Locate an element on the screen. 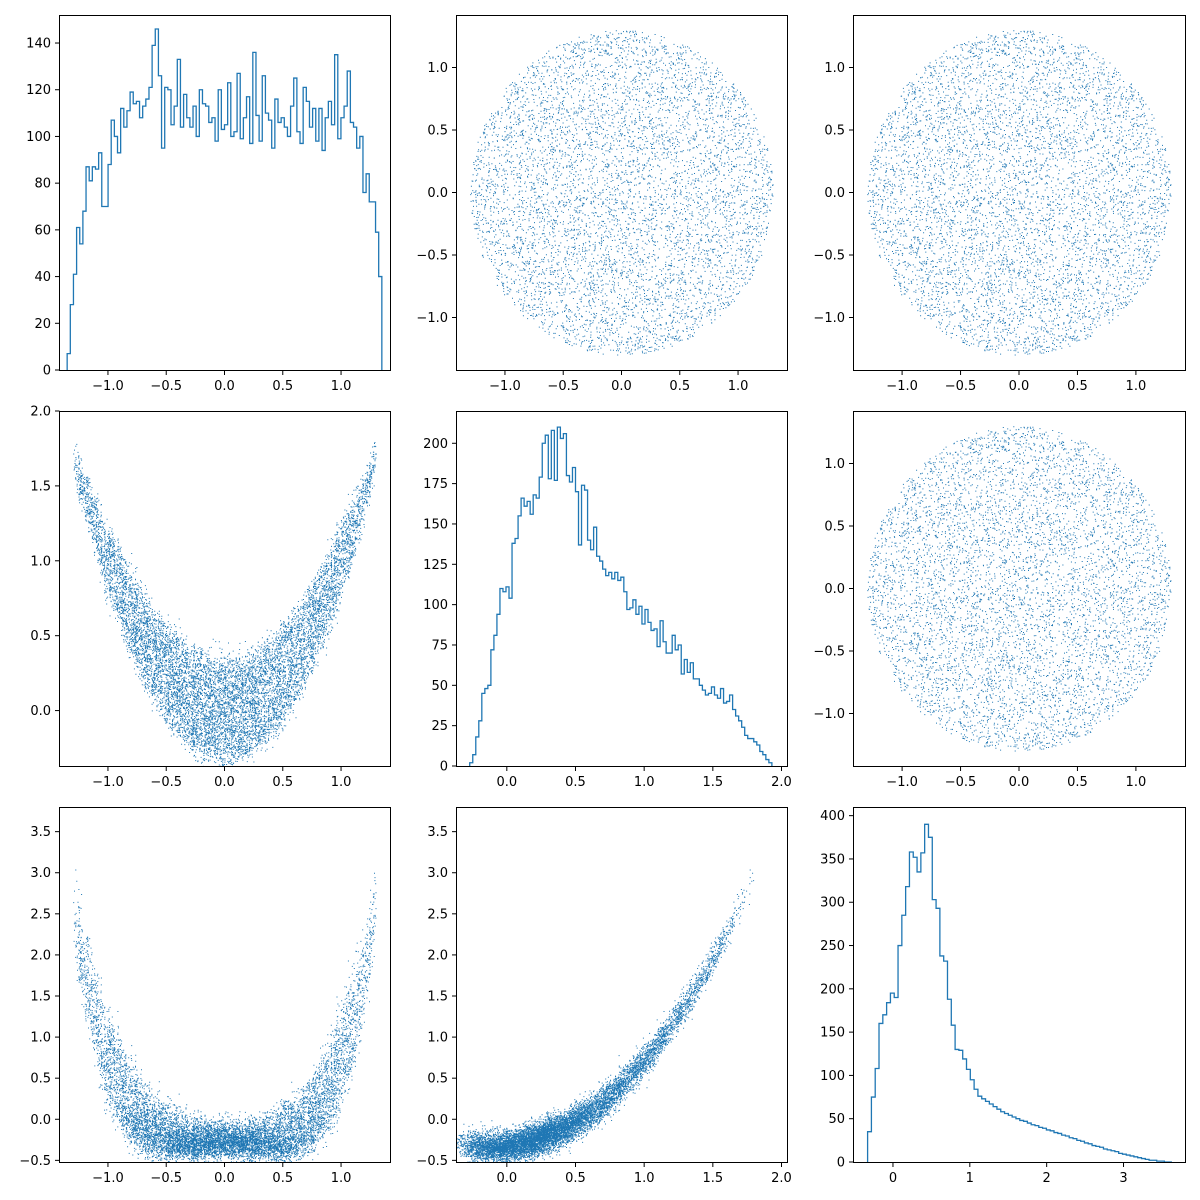 This screenshot has width=1200, height=1200. y-tick-label: 40 is located at coordinates (42, 277).